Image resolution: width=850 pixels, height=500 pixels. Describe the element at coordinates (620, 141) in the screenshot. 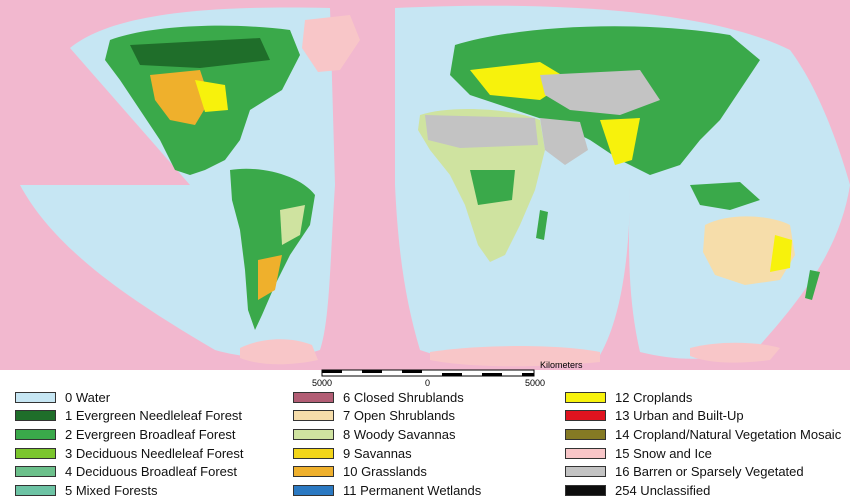

I see `india-croplands` at that location.